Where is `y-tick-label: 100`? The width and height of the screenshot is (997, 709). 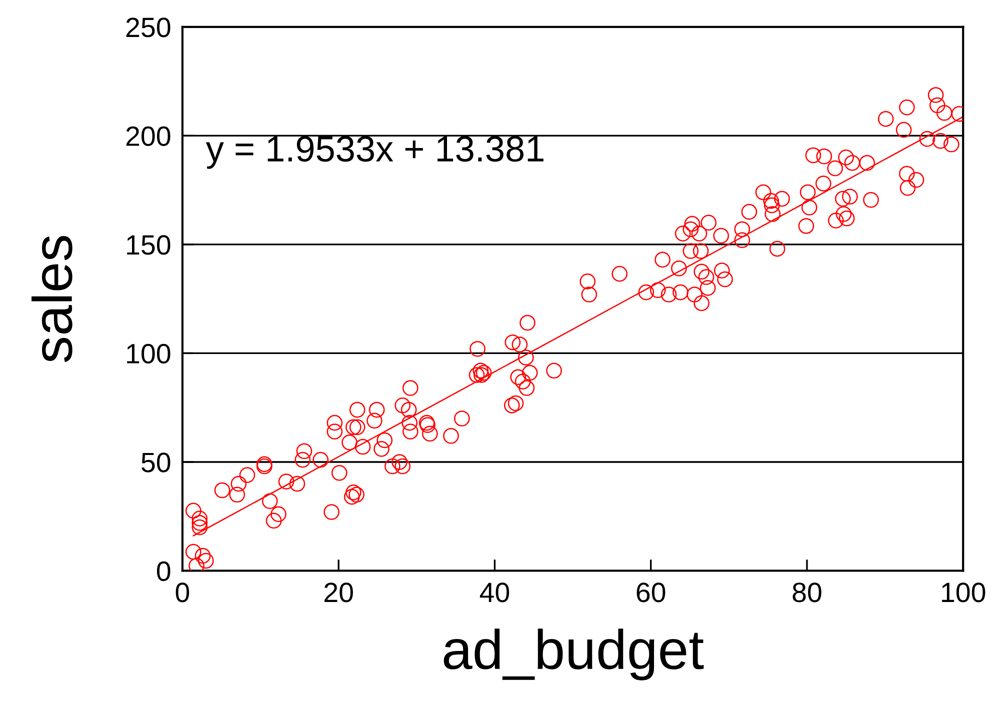
y-tick-label: 100 is located at coordinates (148, 354).